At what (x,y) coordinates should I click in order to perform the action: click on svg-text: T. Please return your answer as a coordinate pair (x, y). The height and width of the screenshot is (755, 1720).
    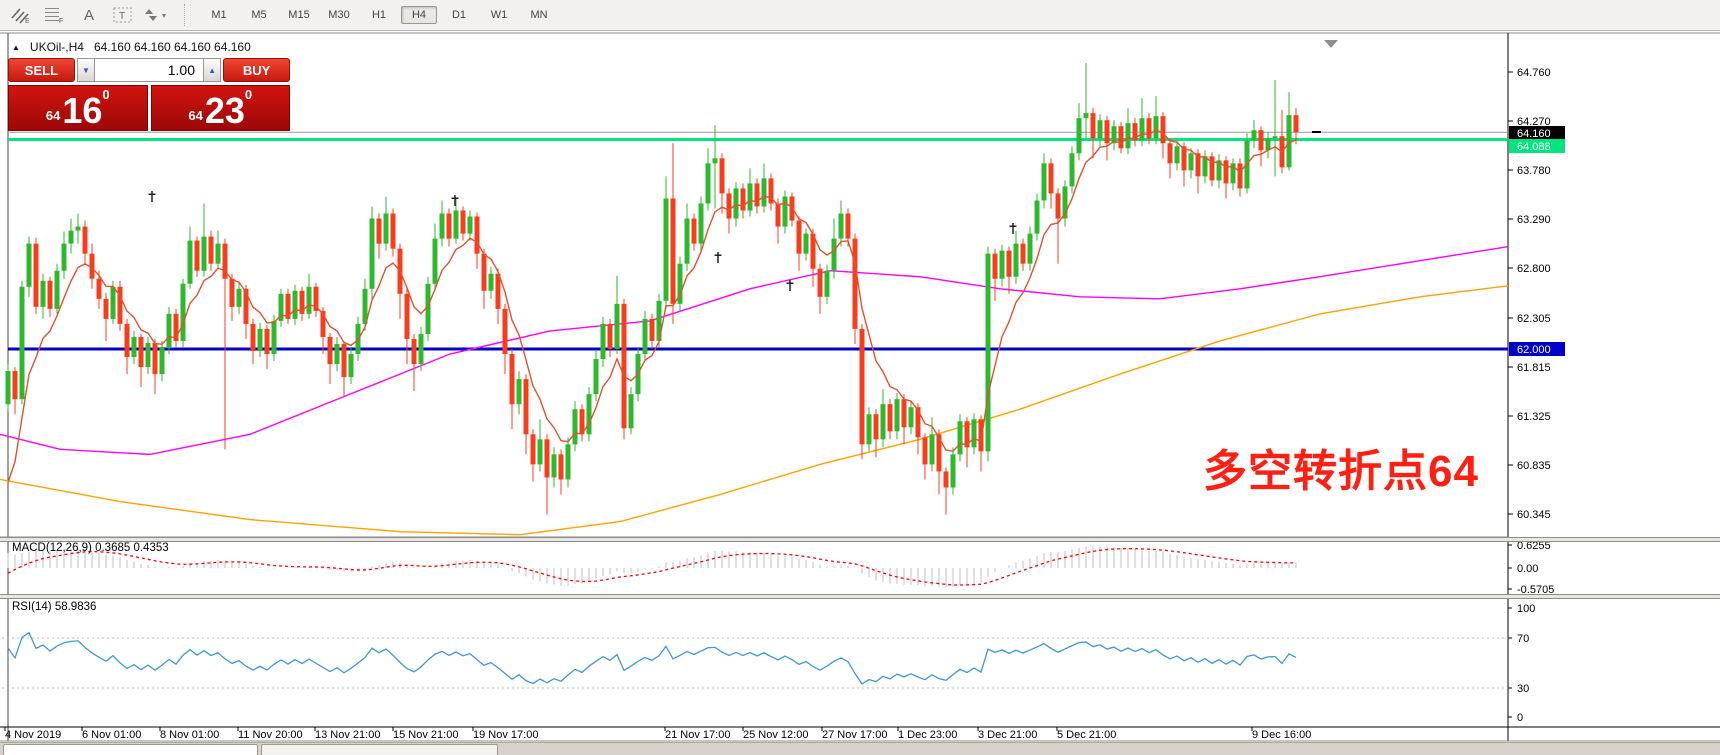
    Looking at the image, I should click on (122, 16).